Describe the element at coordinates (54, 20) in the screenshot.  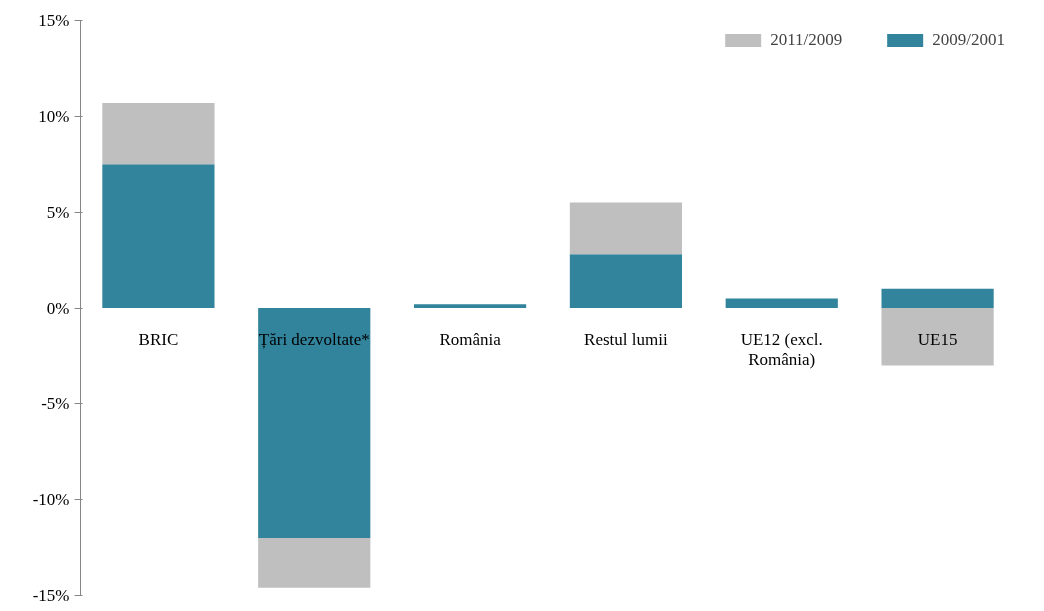
I see `y-tick-label: 15%` at that location.